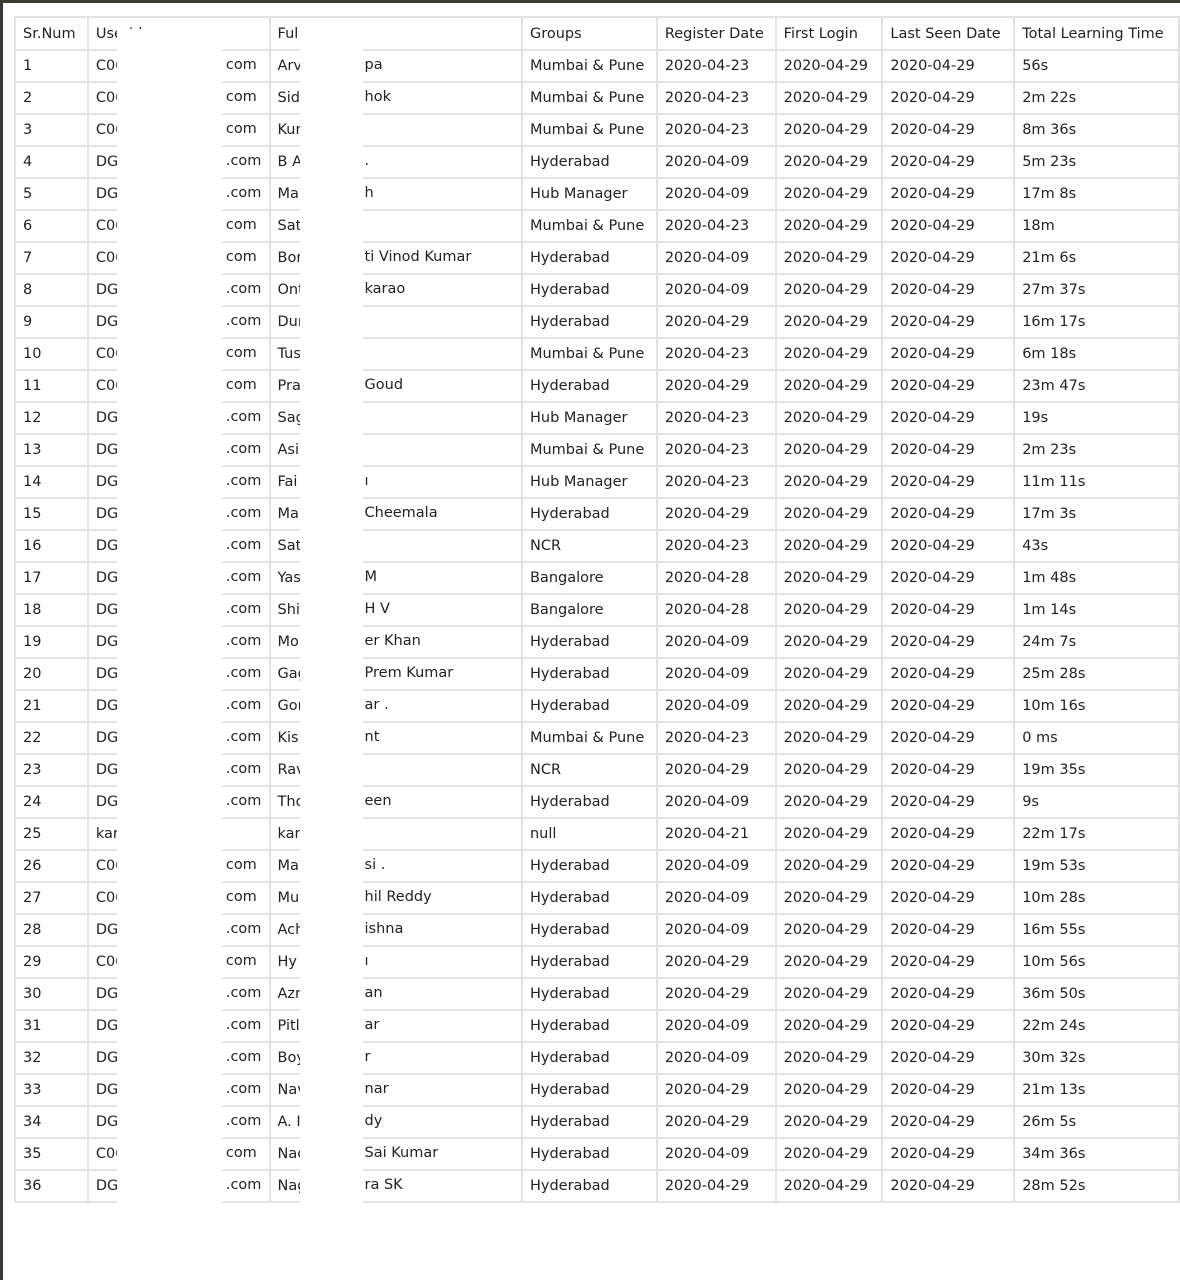 The height and width of the screenshot is (1280, 1180). I want to click on fullname-visible-end: Prem Kumar, so click(409, 673).